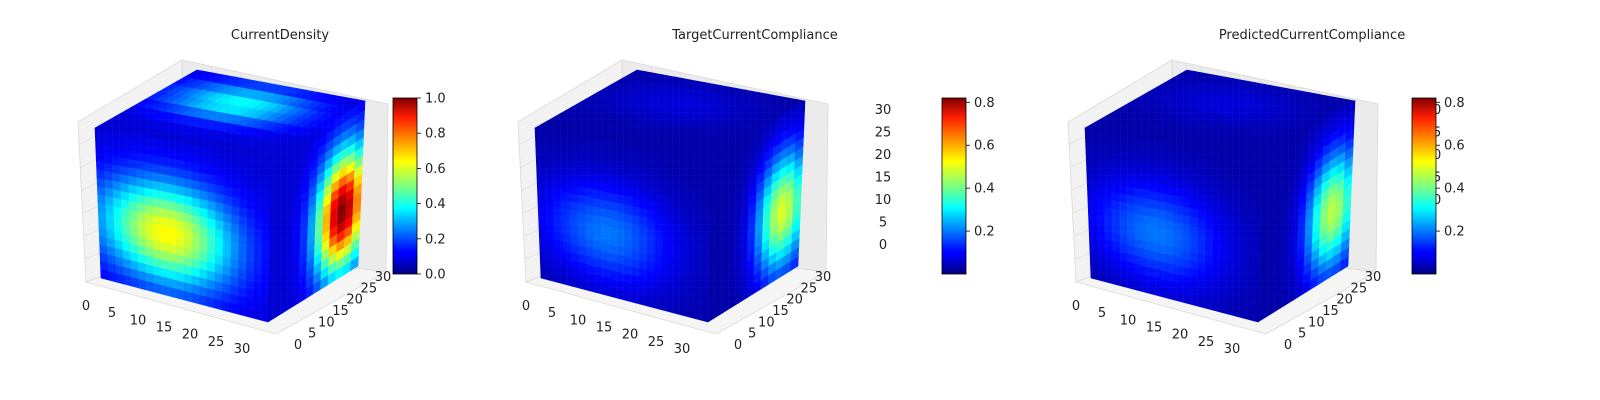 The height and width of the screenshot is (400, 1600). I want to click on z-axis-ticks: 0 5 10 15 20 25 30, so click(883, 178).